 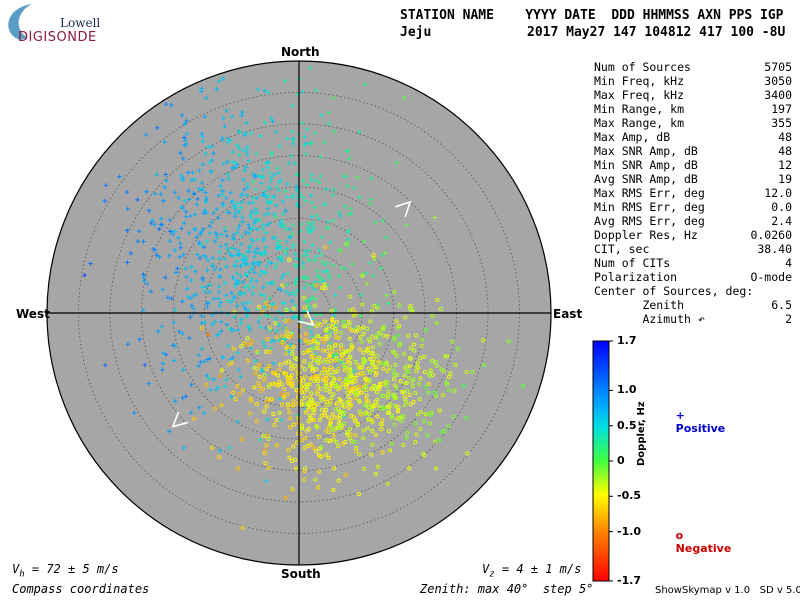 I want to click on stats-value: 6.5, so click(x=781, y=305).